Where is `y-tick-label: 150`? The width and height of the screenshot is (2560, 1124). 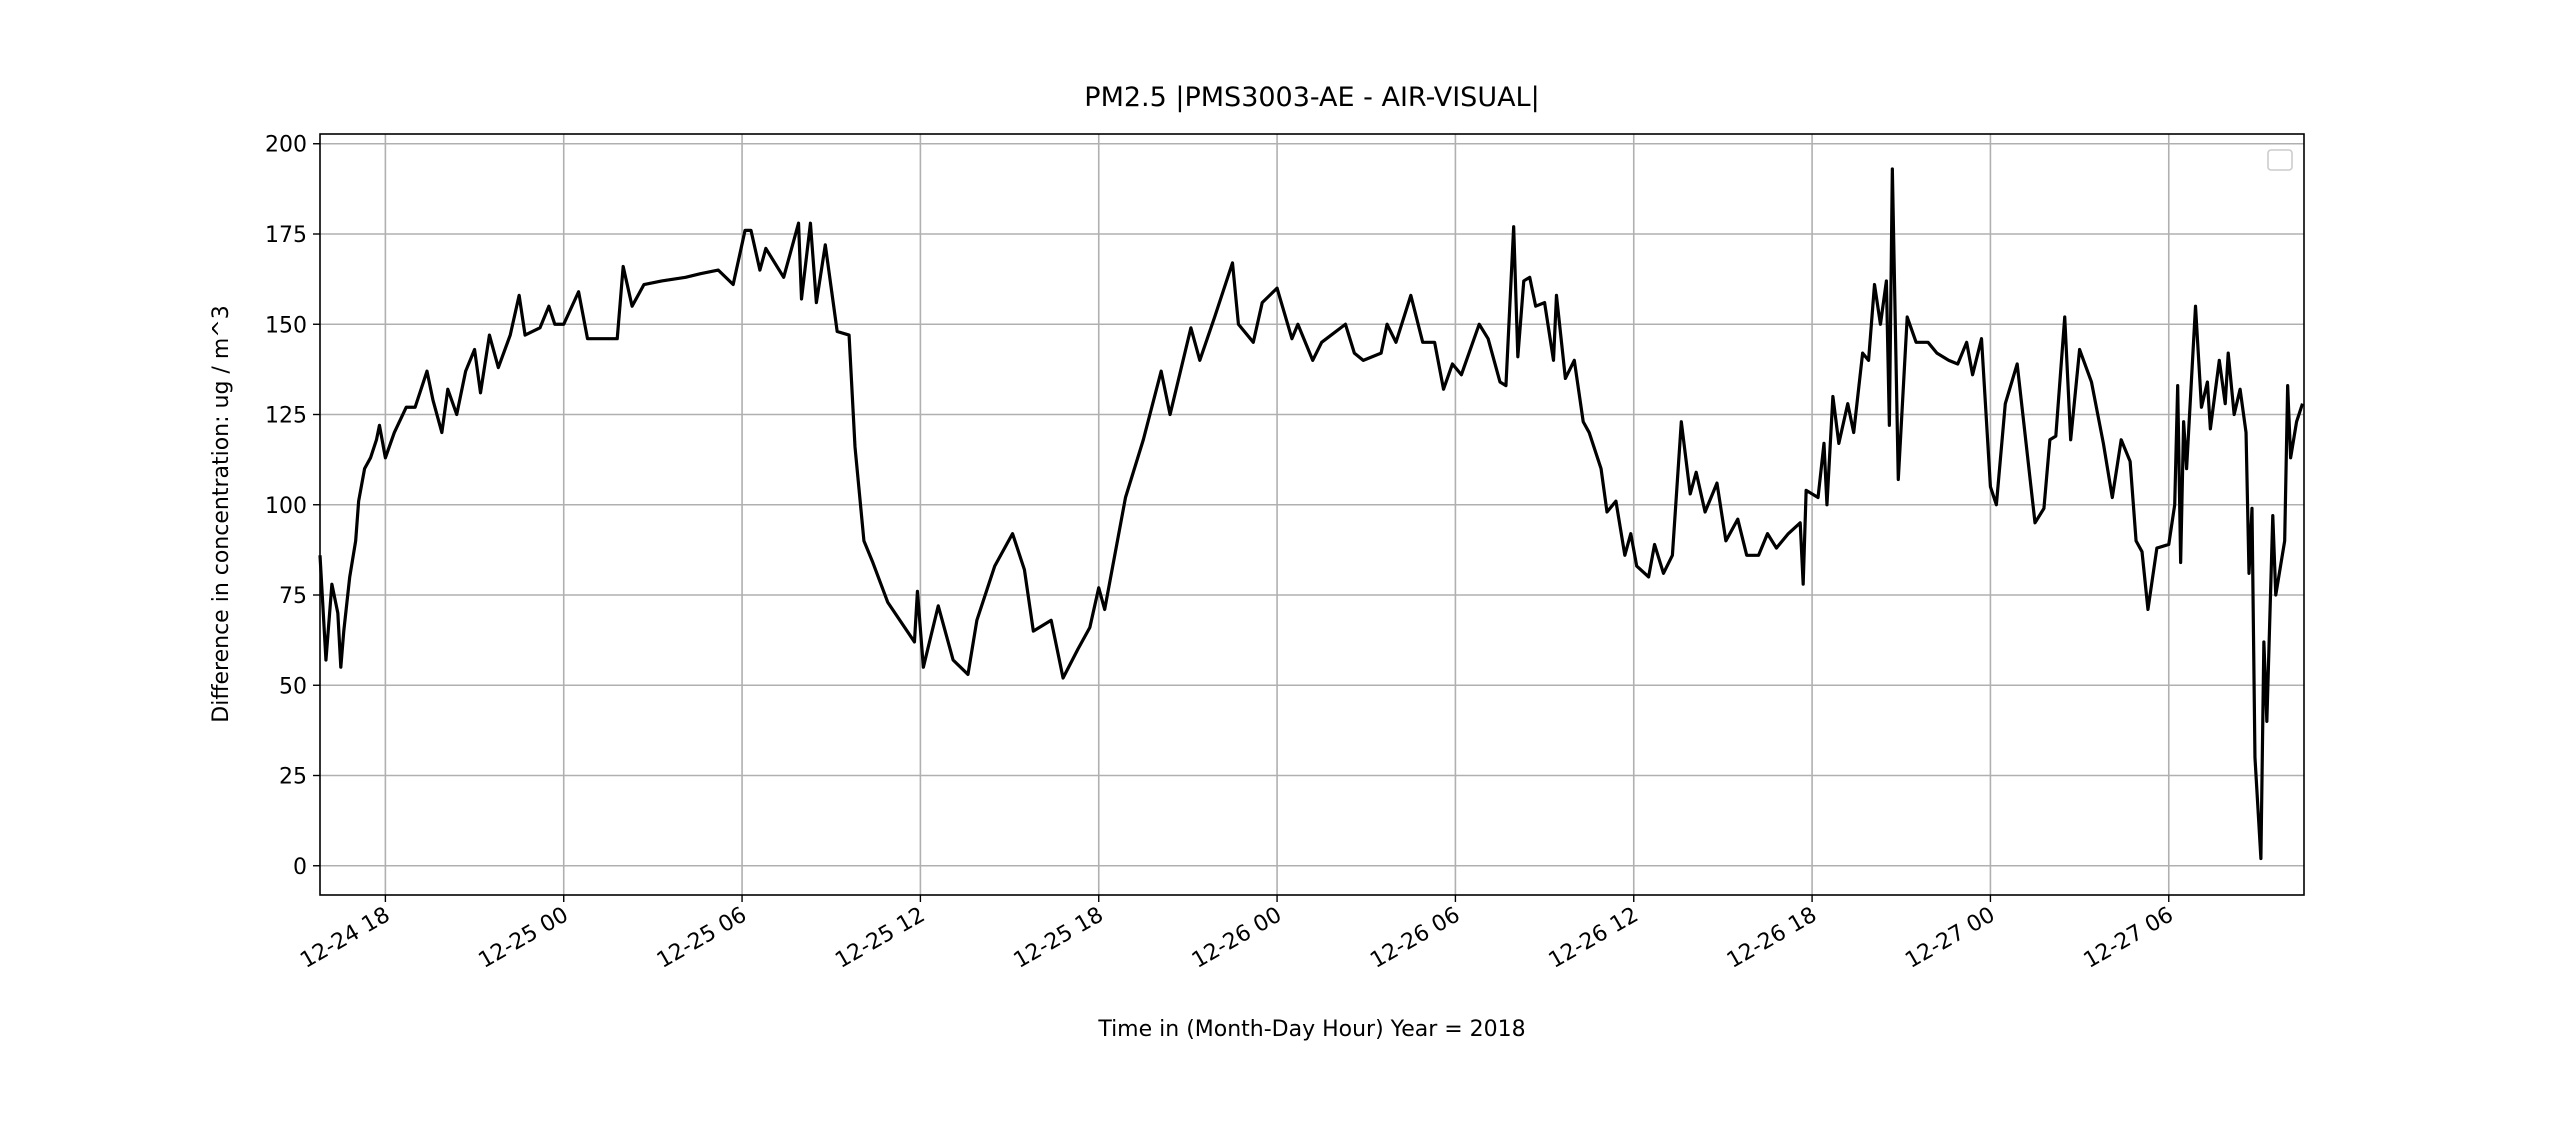
y-tick-label: 150 is located at coordinates (286, 325).